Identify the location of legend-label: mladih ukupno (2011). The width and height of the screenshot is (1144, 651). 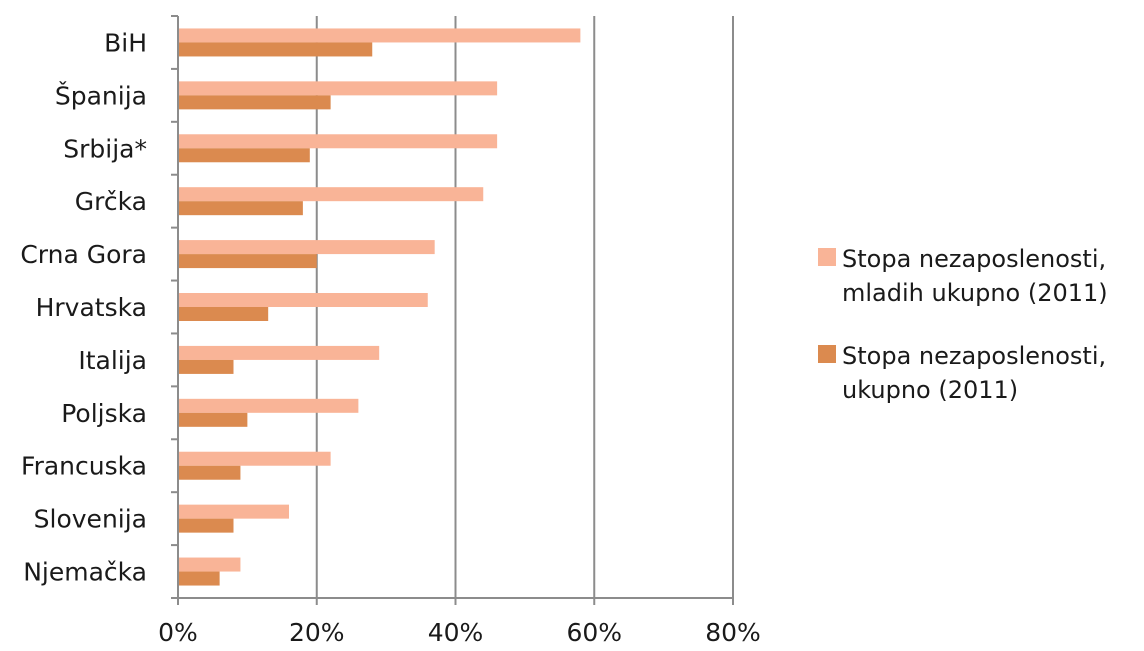
(975, 293).